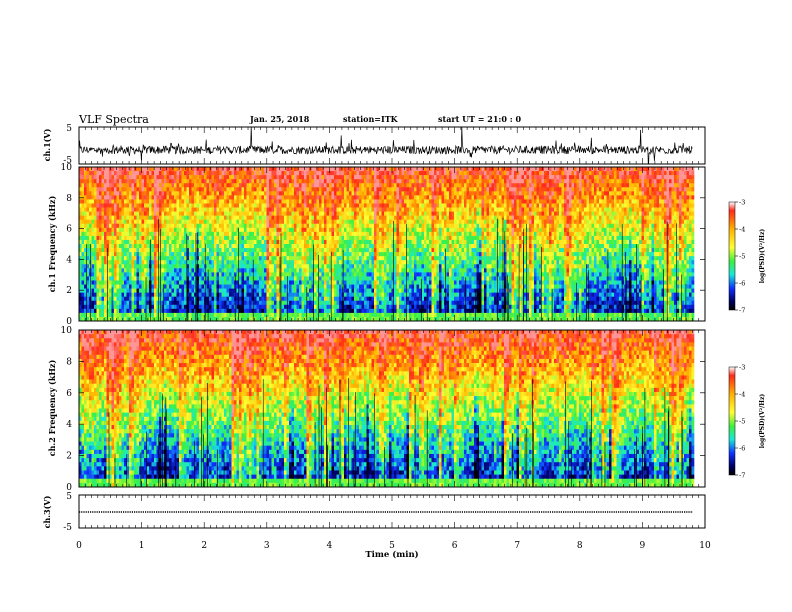  I want to click on start-time-label: start UT = 21:0 : 0, so click(479, 119).